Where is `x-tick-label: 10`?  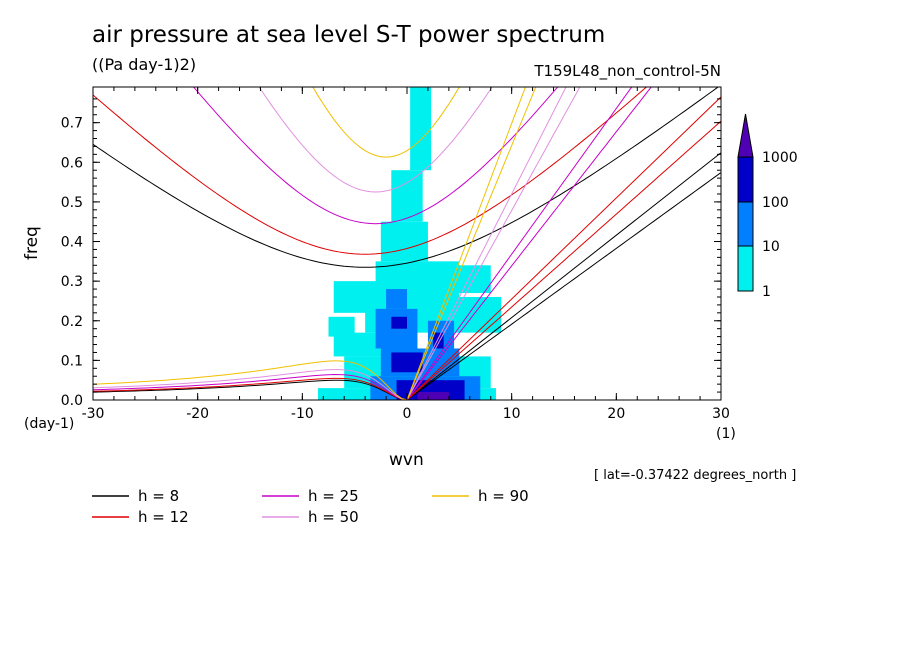
x-tick-label: 10 is located at coordinates (512, 414).